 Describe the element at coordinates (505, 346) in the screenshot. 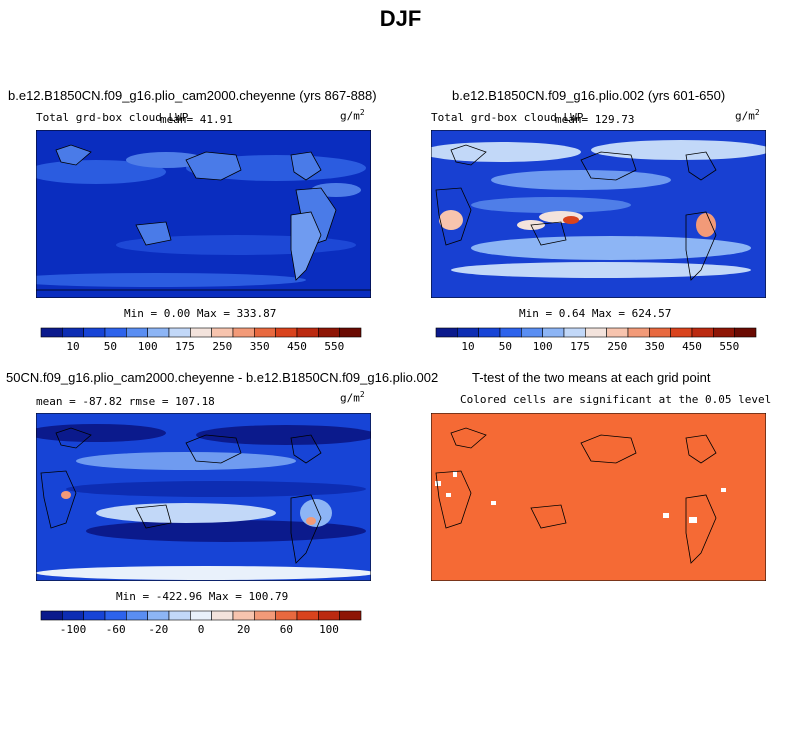

I see `panel-2-colorbar-tick-label: 50` at that location.